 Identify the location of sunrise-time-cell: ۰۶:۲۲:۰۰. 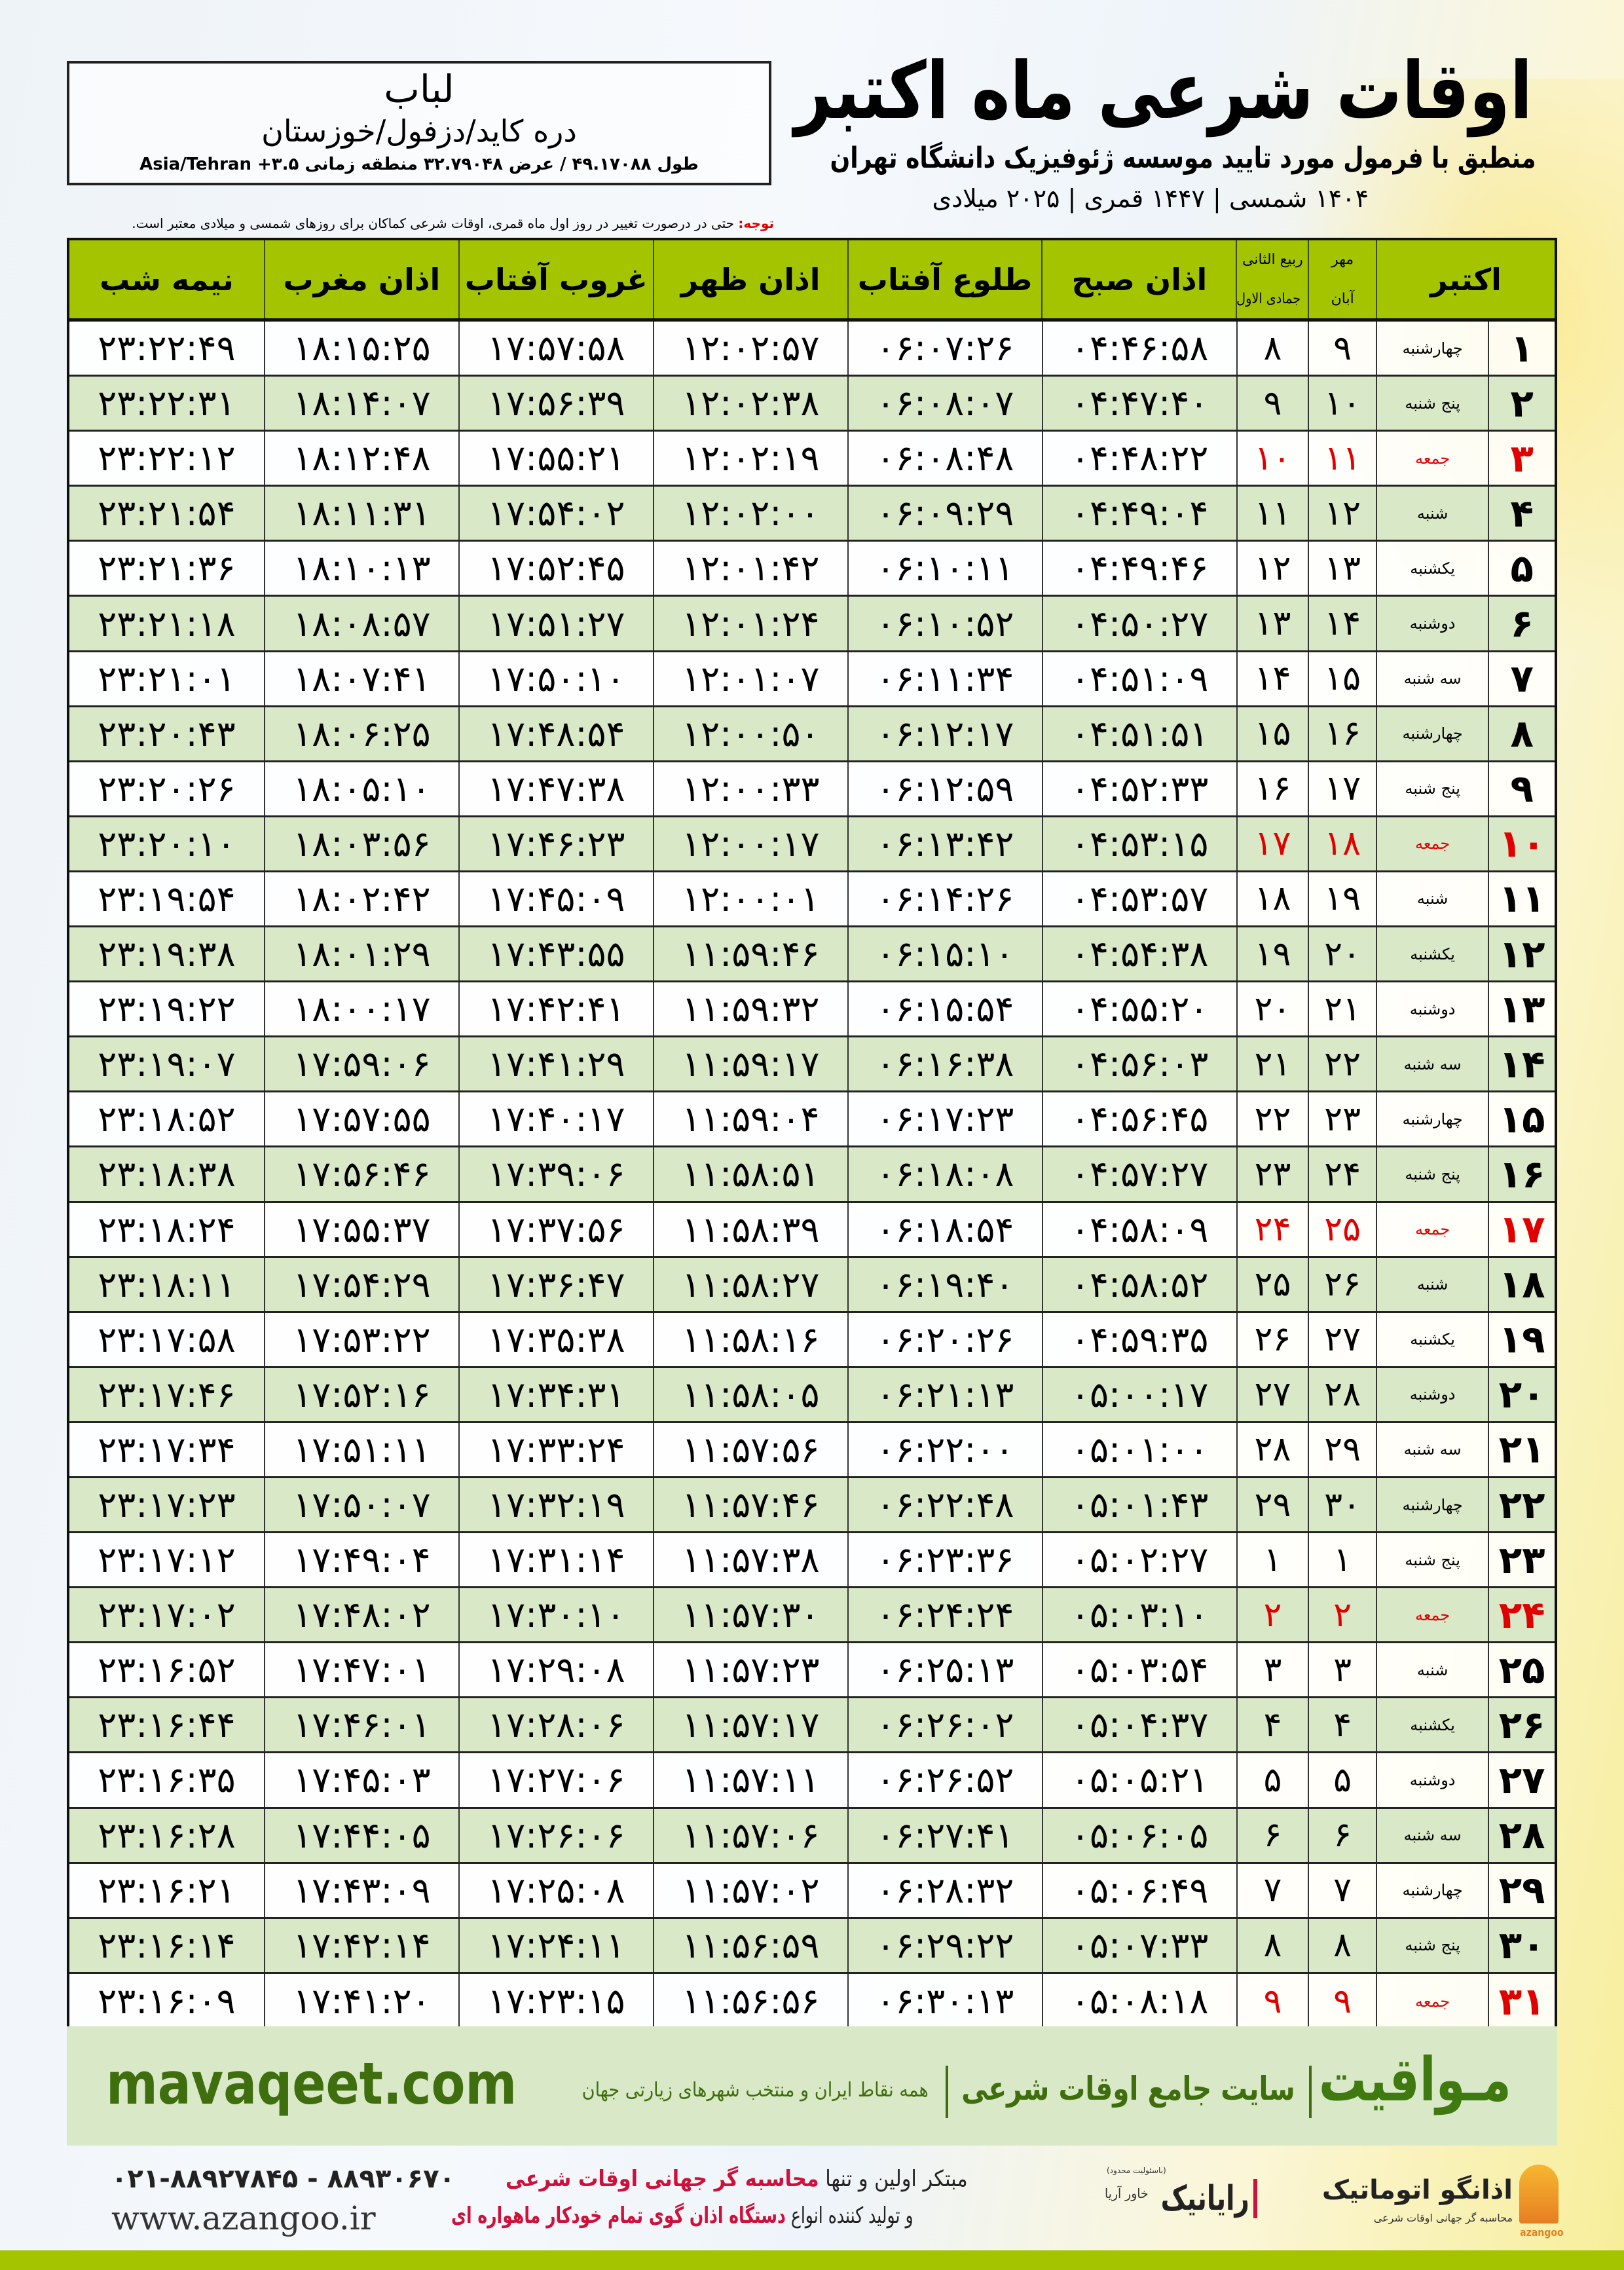
(944, 1449).